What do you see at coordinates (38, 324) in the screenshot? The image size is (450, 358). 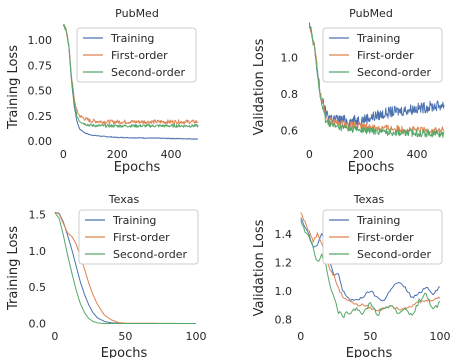 I see `y-tick-label: 0.0` at bounding box center [38, 324].